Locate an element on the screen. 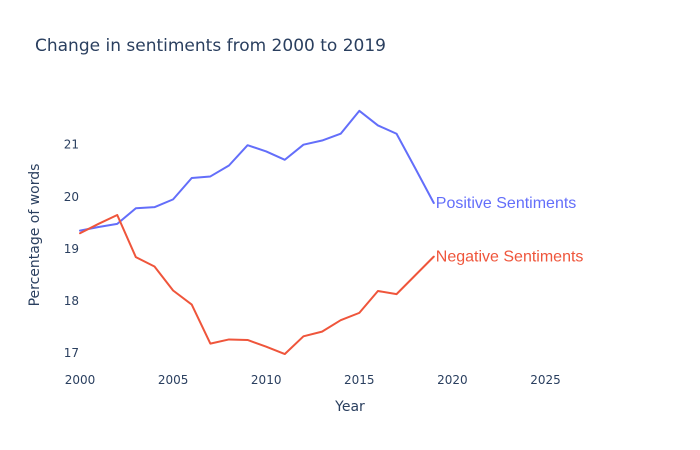 The height and width of the screenshot is (450, 700). y-tick-label: 20 is located at coordinates (71, 197).